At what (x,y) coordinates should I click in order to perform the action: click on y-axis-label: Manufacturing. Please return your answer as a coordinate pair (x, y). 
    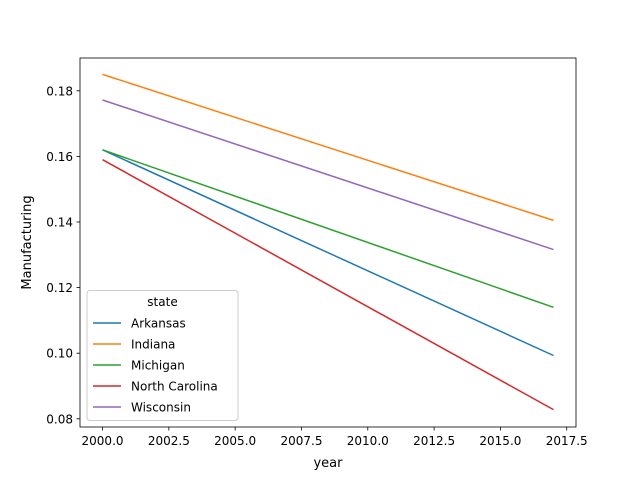
    Looking at the image, I should click on (27, 242).